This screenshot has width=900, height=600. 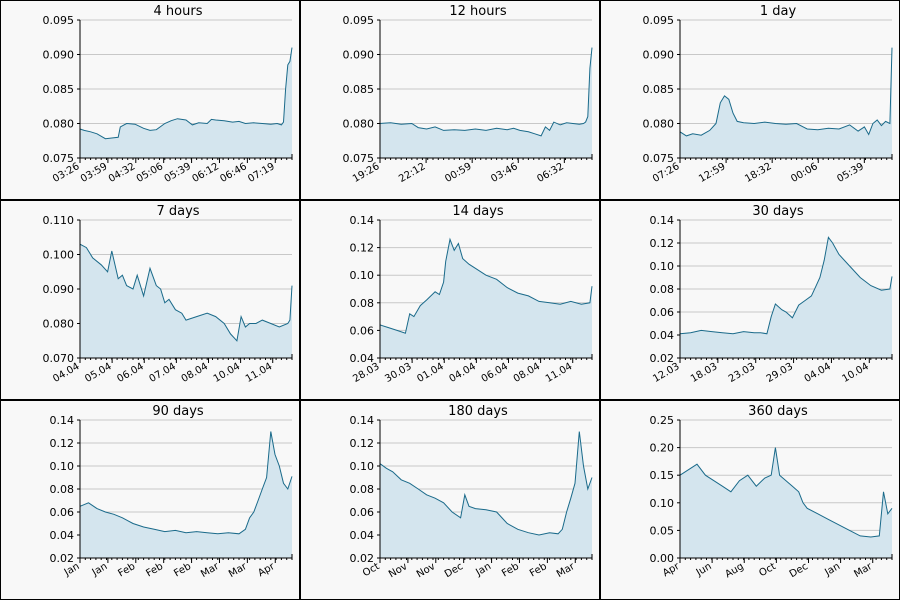 I want to click on x-tick-label: 03:59, so click(x=94, y=173).